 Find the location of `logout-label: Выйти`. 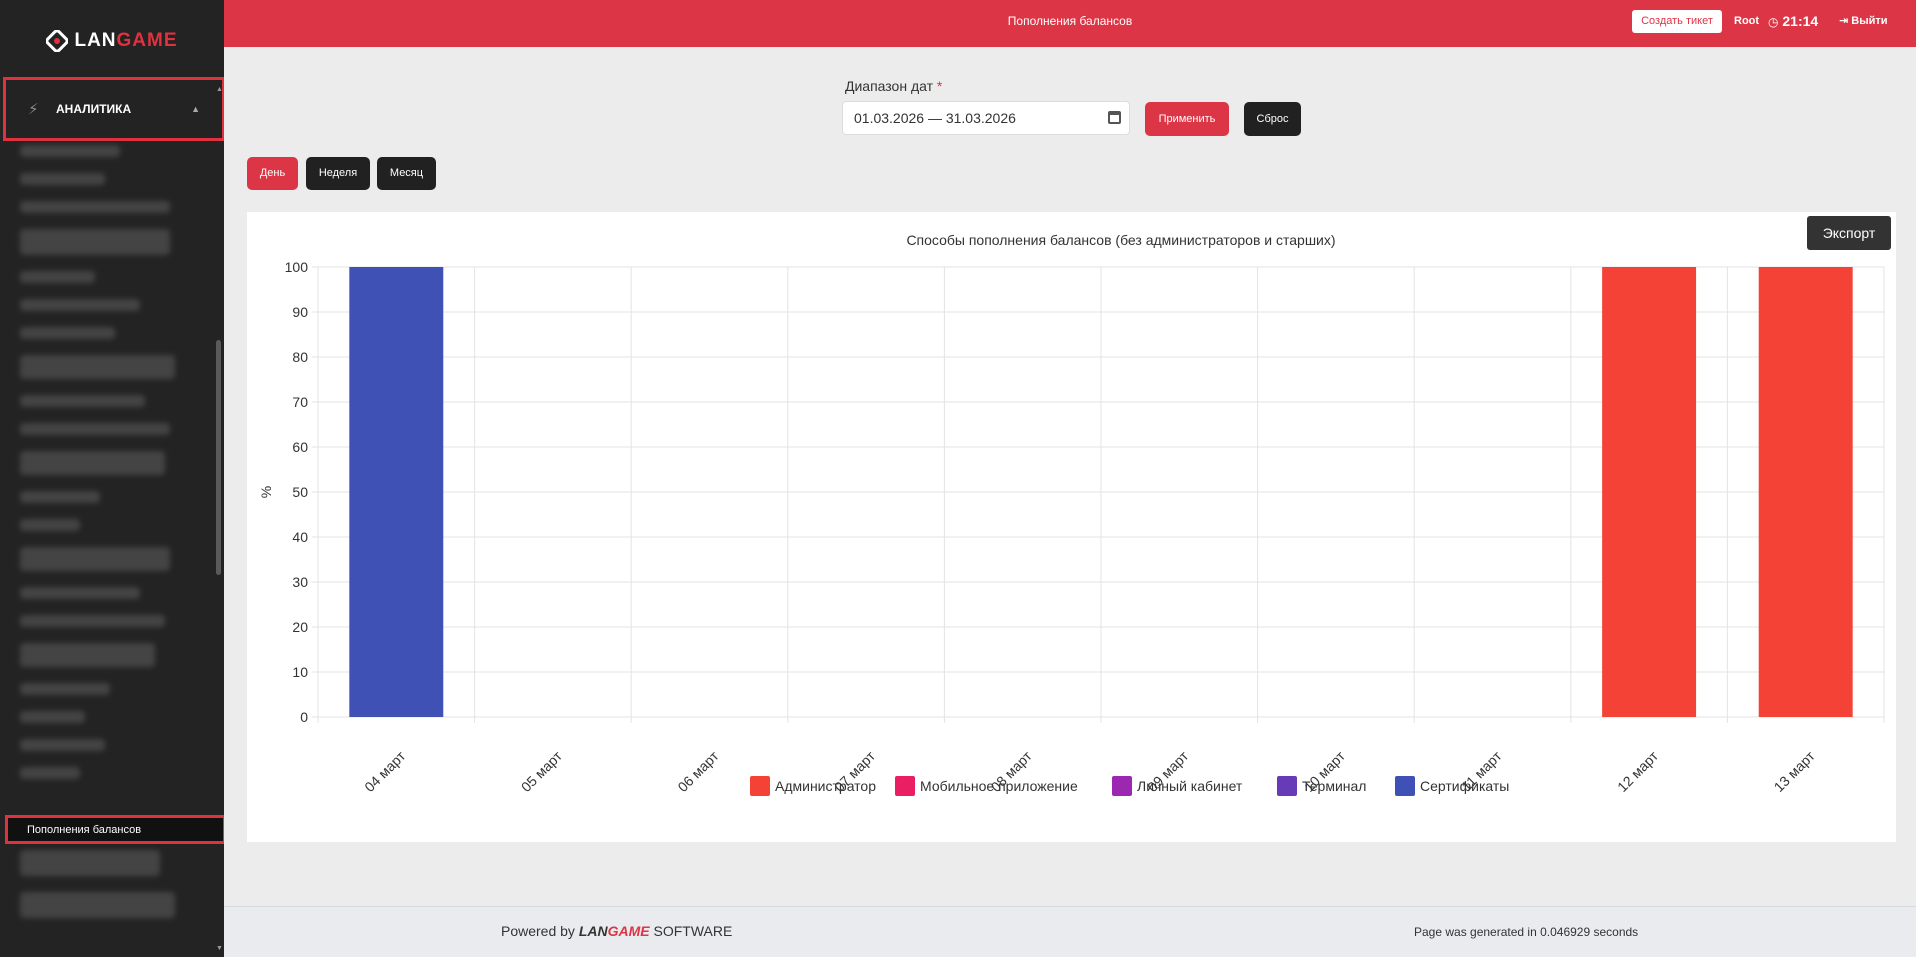

logout-label: Выйти is located at coordinates (1869, 21).